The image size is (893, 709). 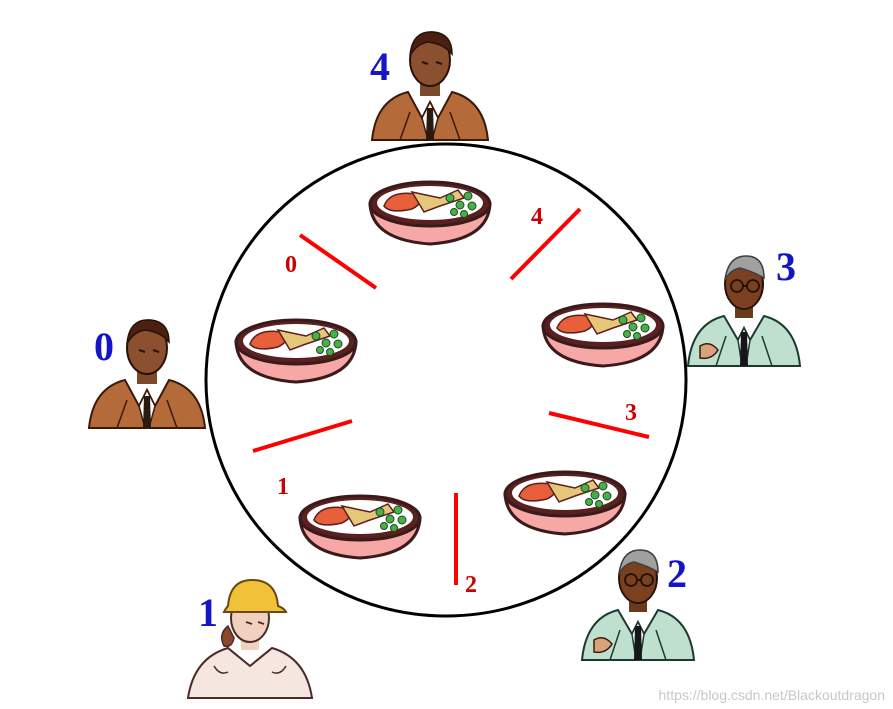 What do you see at coordinates (786, 266) in the screenshot?
I see `philosopher-label-3: 3` at bounding box center [786, 266].